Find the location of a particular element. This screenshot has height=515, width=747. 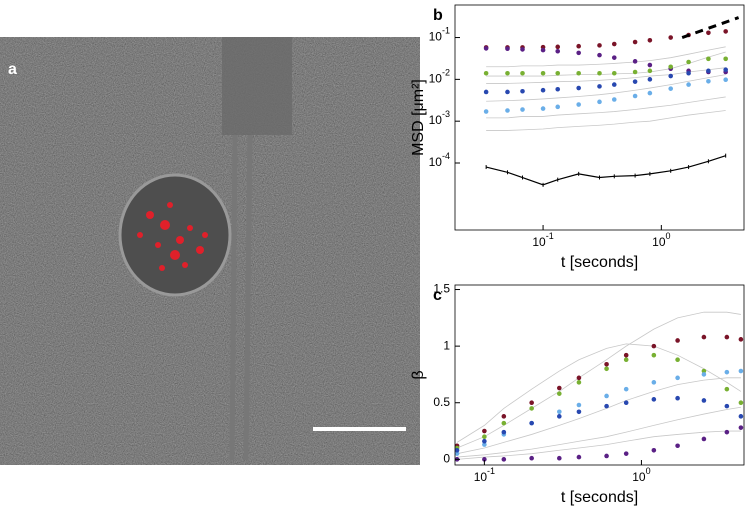

tick-label: 10⁰ is located at coordinates (641, 475).